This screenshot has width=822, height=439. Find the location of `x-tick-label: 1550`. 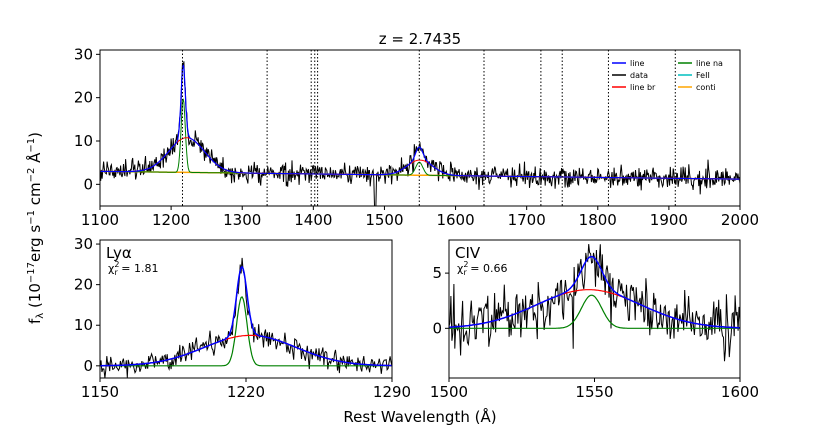

x-tick-label: 1550 is located at coordinates (594, 392).